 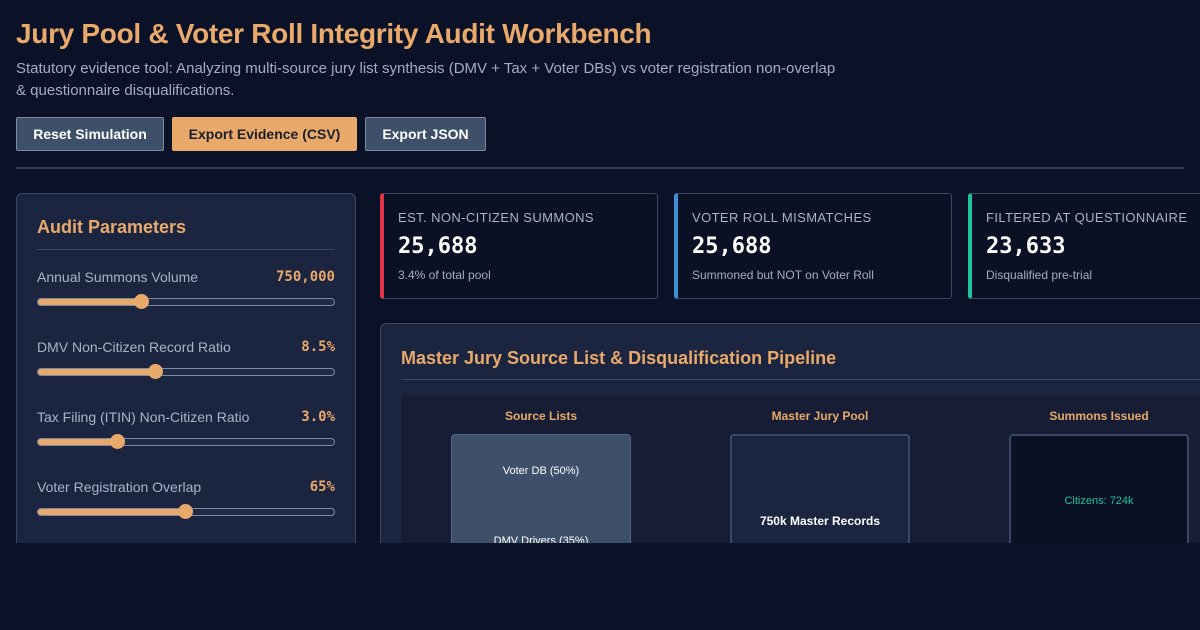 I want to click on param-label: Voter Registration Overlap, so click(x=119, y=487).